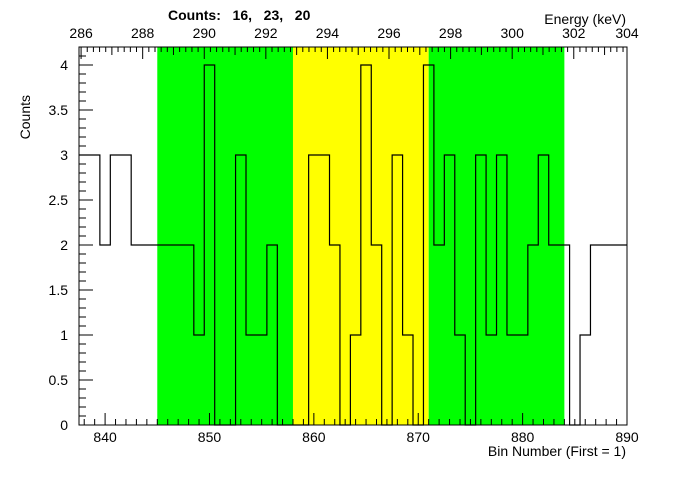  Describe the element at coordinates (81, 33) in the screenshot. I see `energy-tick-label-286: 286` at that location.